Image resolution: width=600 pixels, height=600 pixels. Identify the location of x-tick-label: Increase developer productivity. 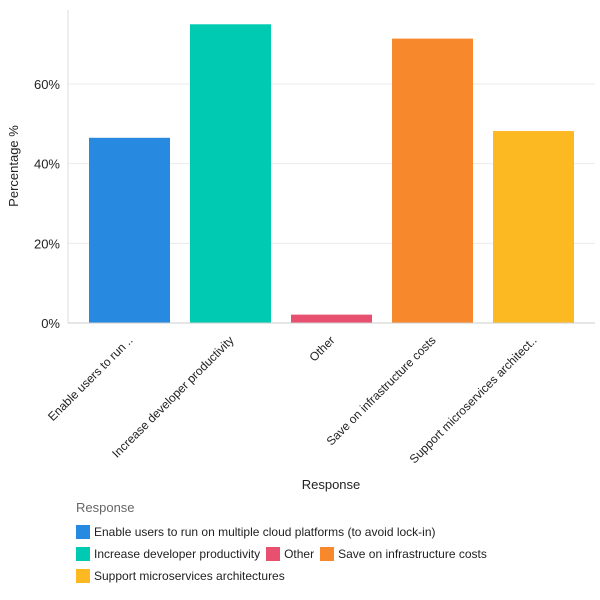
(172, 396).